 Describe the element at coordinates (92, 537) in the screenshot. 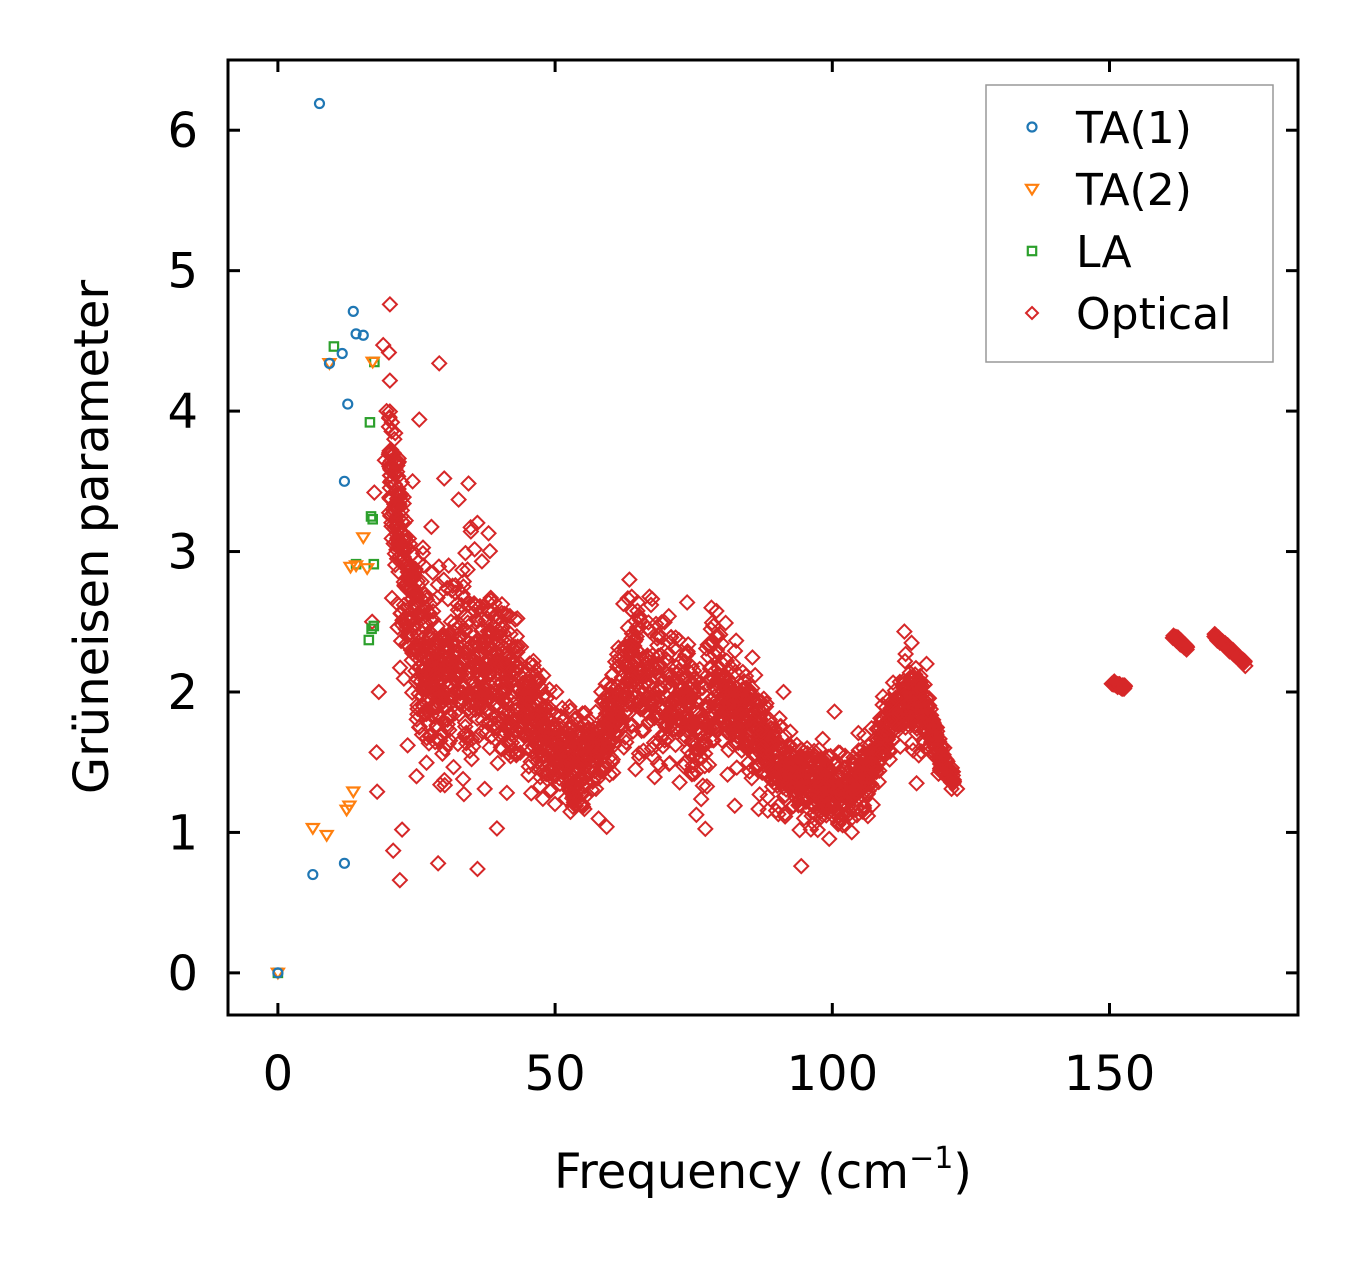

I see `y-axis-label: Grüneisen parameter` at that location.